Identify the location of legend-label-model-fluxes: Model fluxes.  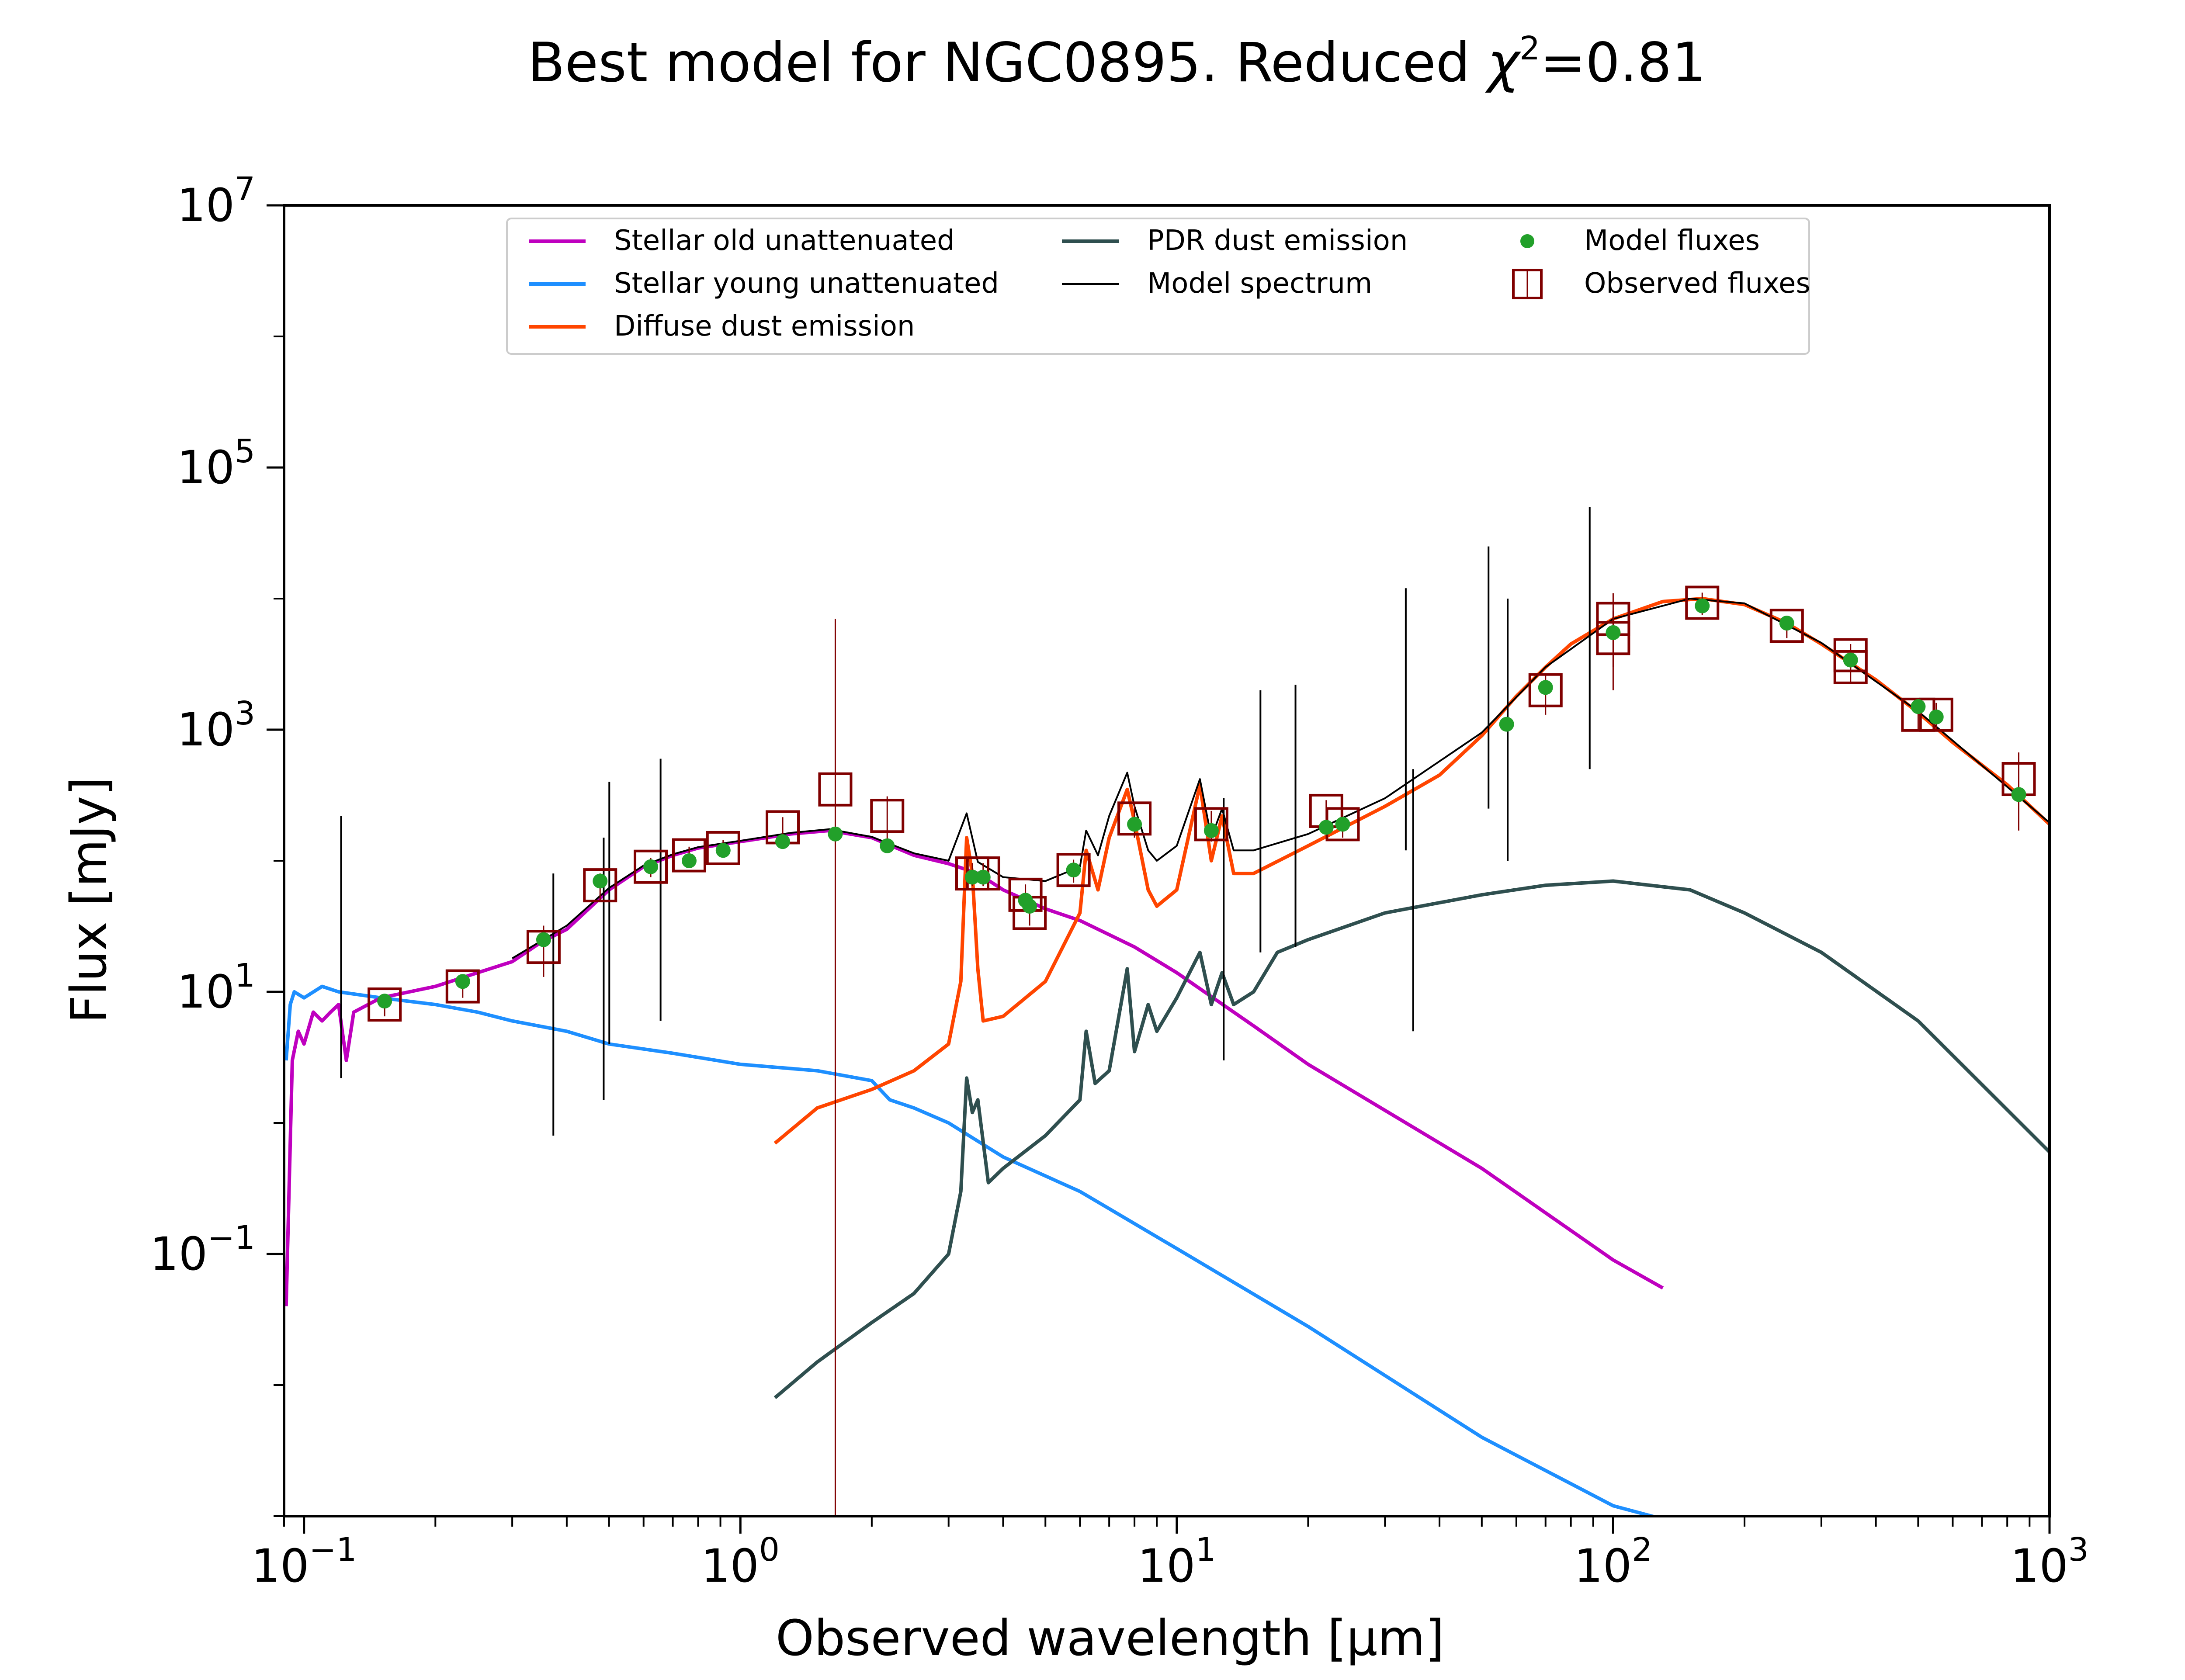
(1672, 241).